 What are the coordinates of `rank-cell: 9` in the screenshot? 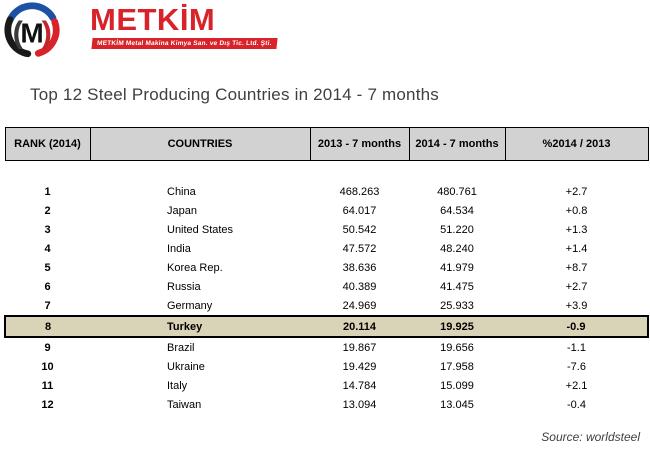 It's located at (47, 347).